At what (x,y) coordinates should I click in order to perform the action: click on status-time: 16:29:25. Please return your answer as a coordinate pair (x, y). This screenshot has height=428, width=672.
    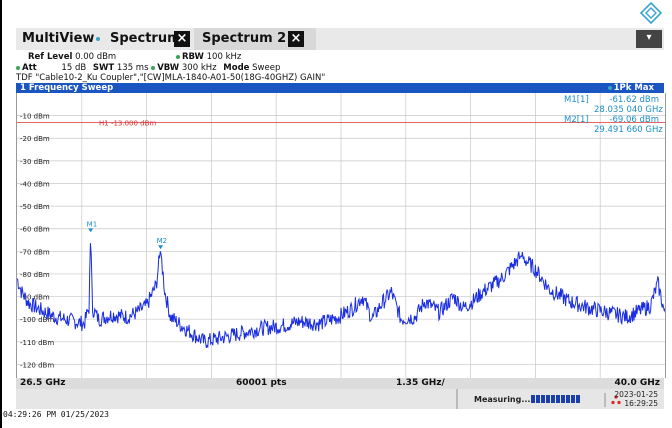
    Looking at the image, I should click on (641, 403).